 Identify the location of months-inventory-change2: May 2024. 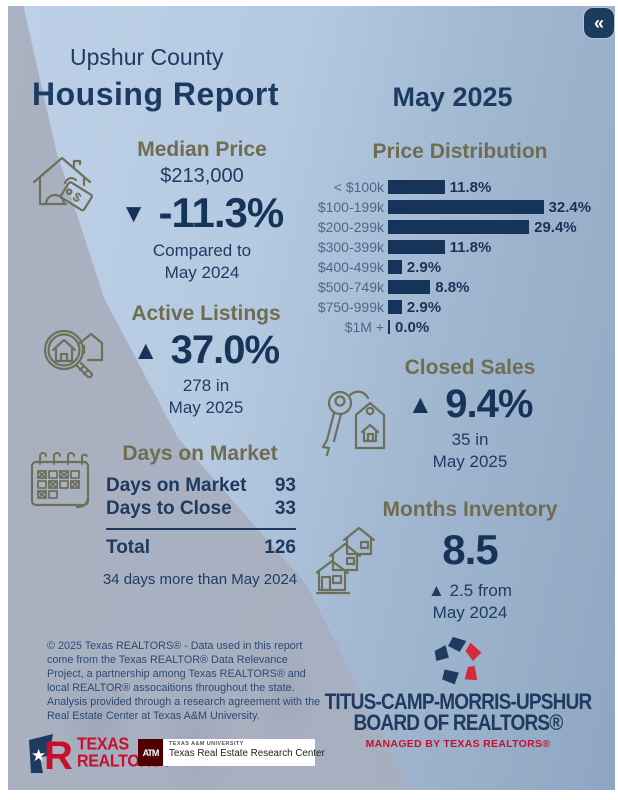
(470, 612).